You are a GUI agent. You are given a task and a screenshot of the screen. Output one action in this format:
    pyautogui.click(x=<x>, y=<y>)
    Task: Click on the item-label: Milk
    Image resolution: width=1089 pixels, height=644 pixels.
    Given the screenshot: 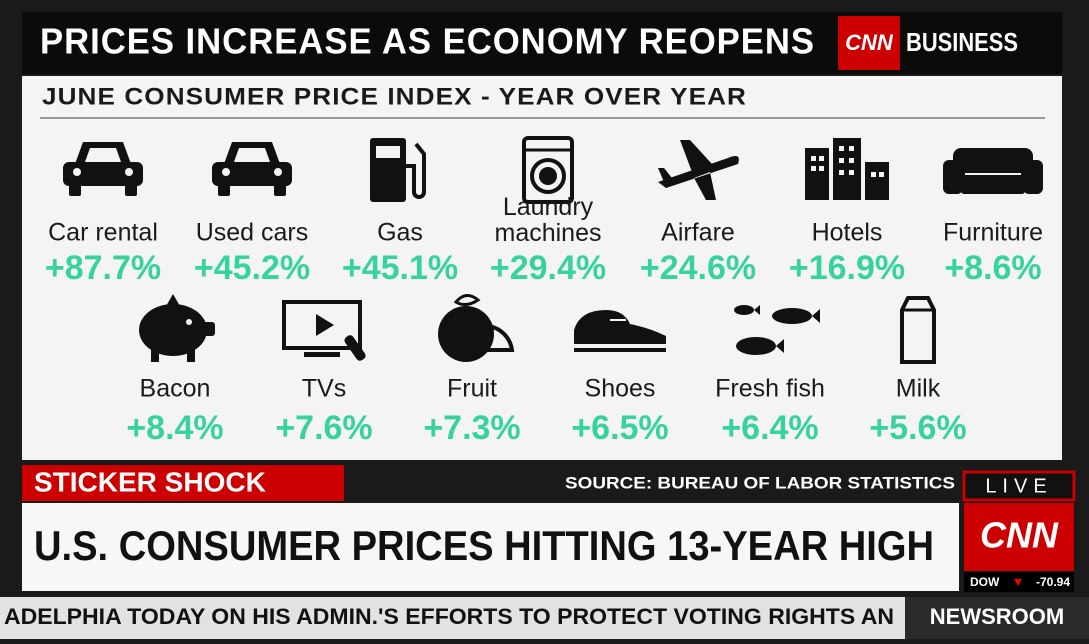 What is the action you would take?
    pyautogui.click(x=918, y=389)
    